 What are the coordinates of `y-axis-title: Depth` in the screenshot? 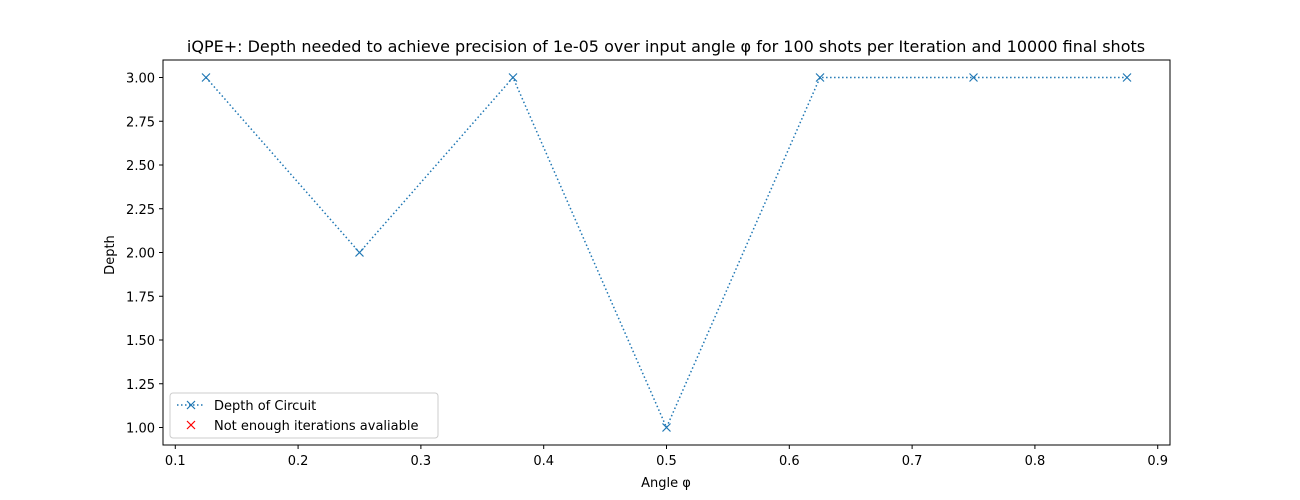 It's located at (110, 255).